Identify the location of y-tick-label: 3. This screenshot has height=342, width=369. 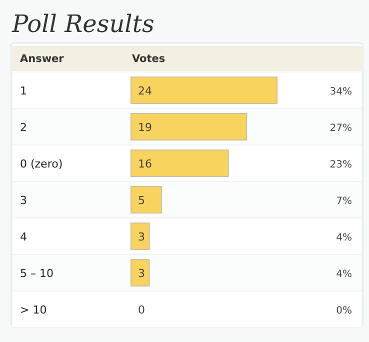
(23, 200).